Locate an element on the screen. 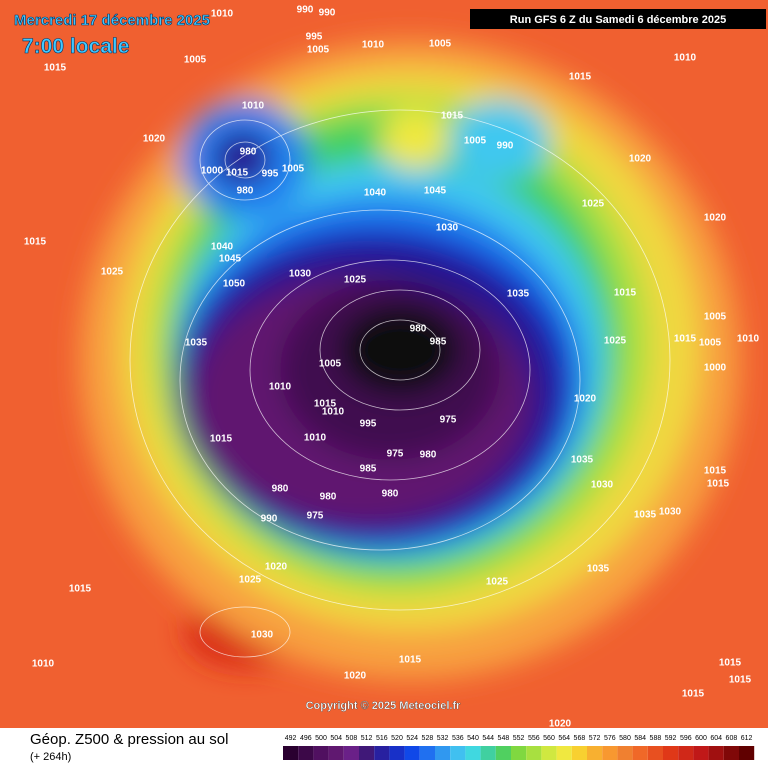  colorbar-label: 556 is located at coordinates (534, 738).